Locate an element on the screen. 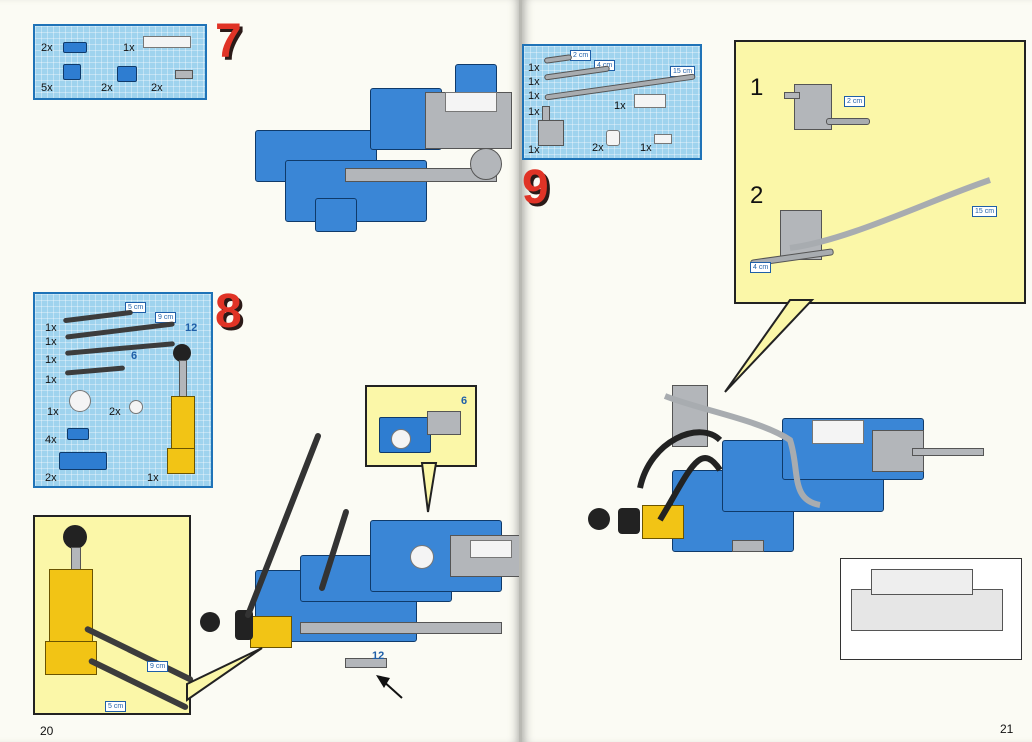 This screenshot has height=742, width=1032. length-label-2cm: 2 cm is located at coordinates (855, 101).